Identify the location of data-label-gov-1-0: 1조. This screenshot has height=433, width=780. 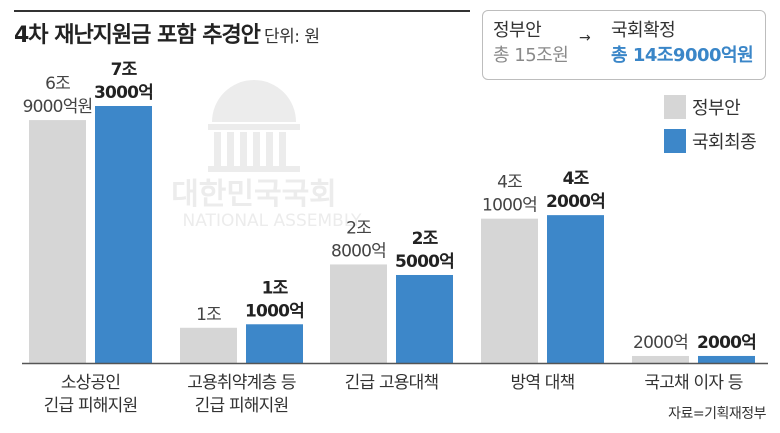
(208, 315).